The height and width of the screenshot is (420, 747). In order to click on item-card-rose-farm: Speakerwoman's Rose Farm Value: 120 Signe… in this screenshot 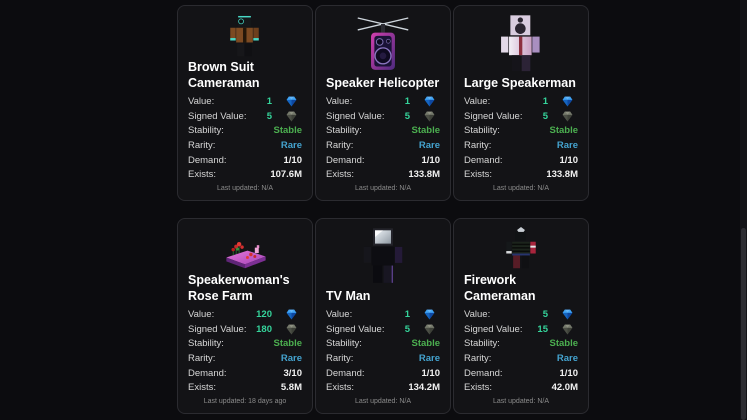, I will do `click(245, 316)`.